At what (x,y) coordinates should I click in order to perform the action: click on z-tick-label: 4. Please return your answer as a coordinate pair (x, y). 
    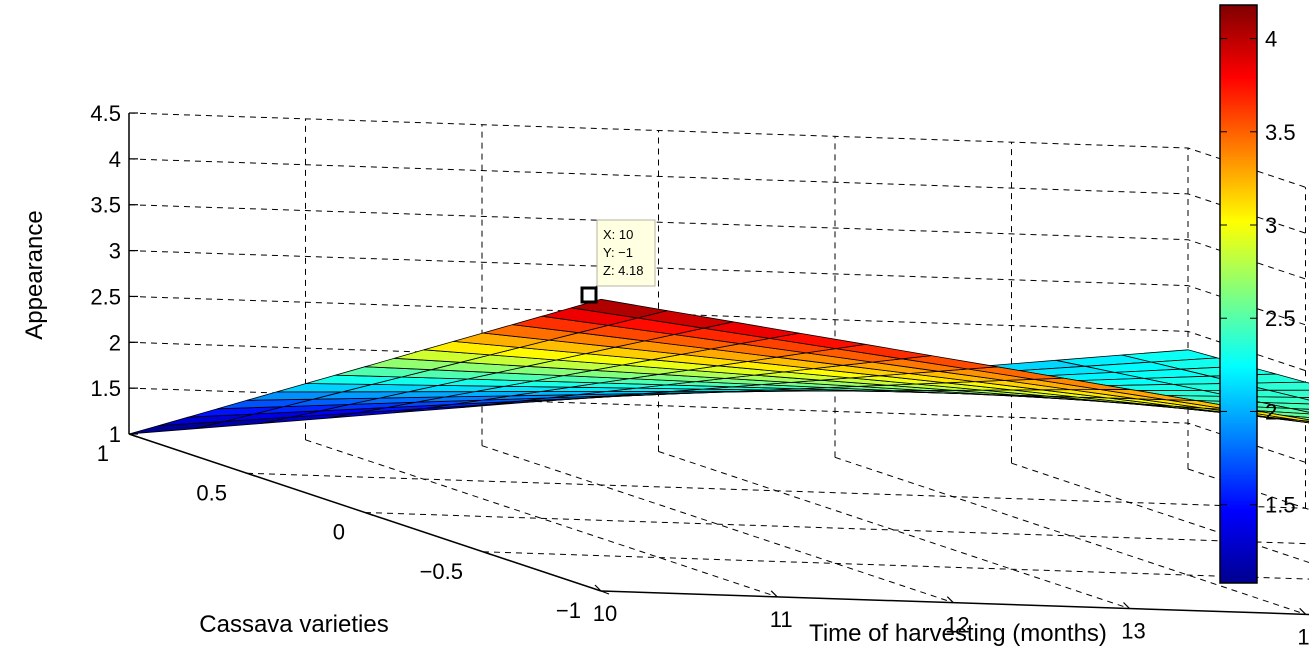
    Looking at the image, I should click on (115, 159).